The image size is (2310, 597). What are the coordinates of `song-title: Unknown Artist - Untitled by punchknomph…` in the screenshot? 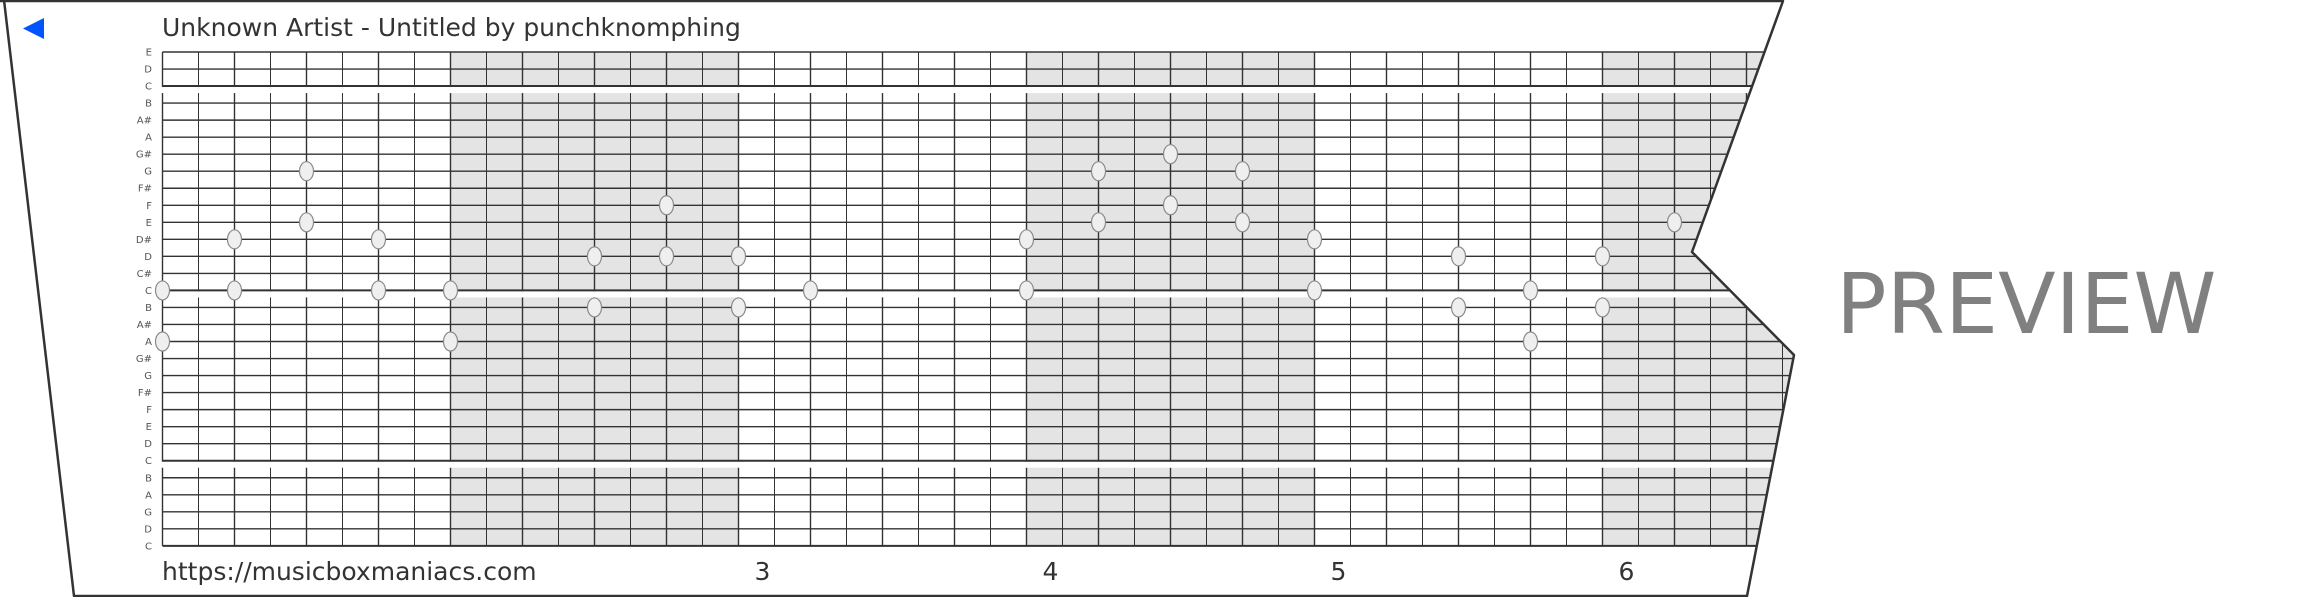 It's located at (451, 27).